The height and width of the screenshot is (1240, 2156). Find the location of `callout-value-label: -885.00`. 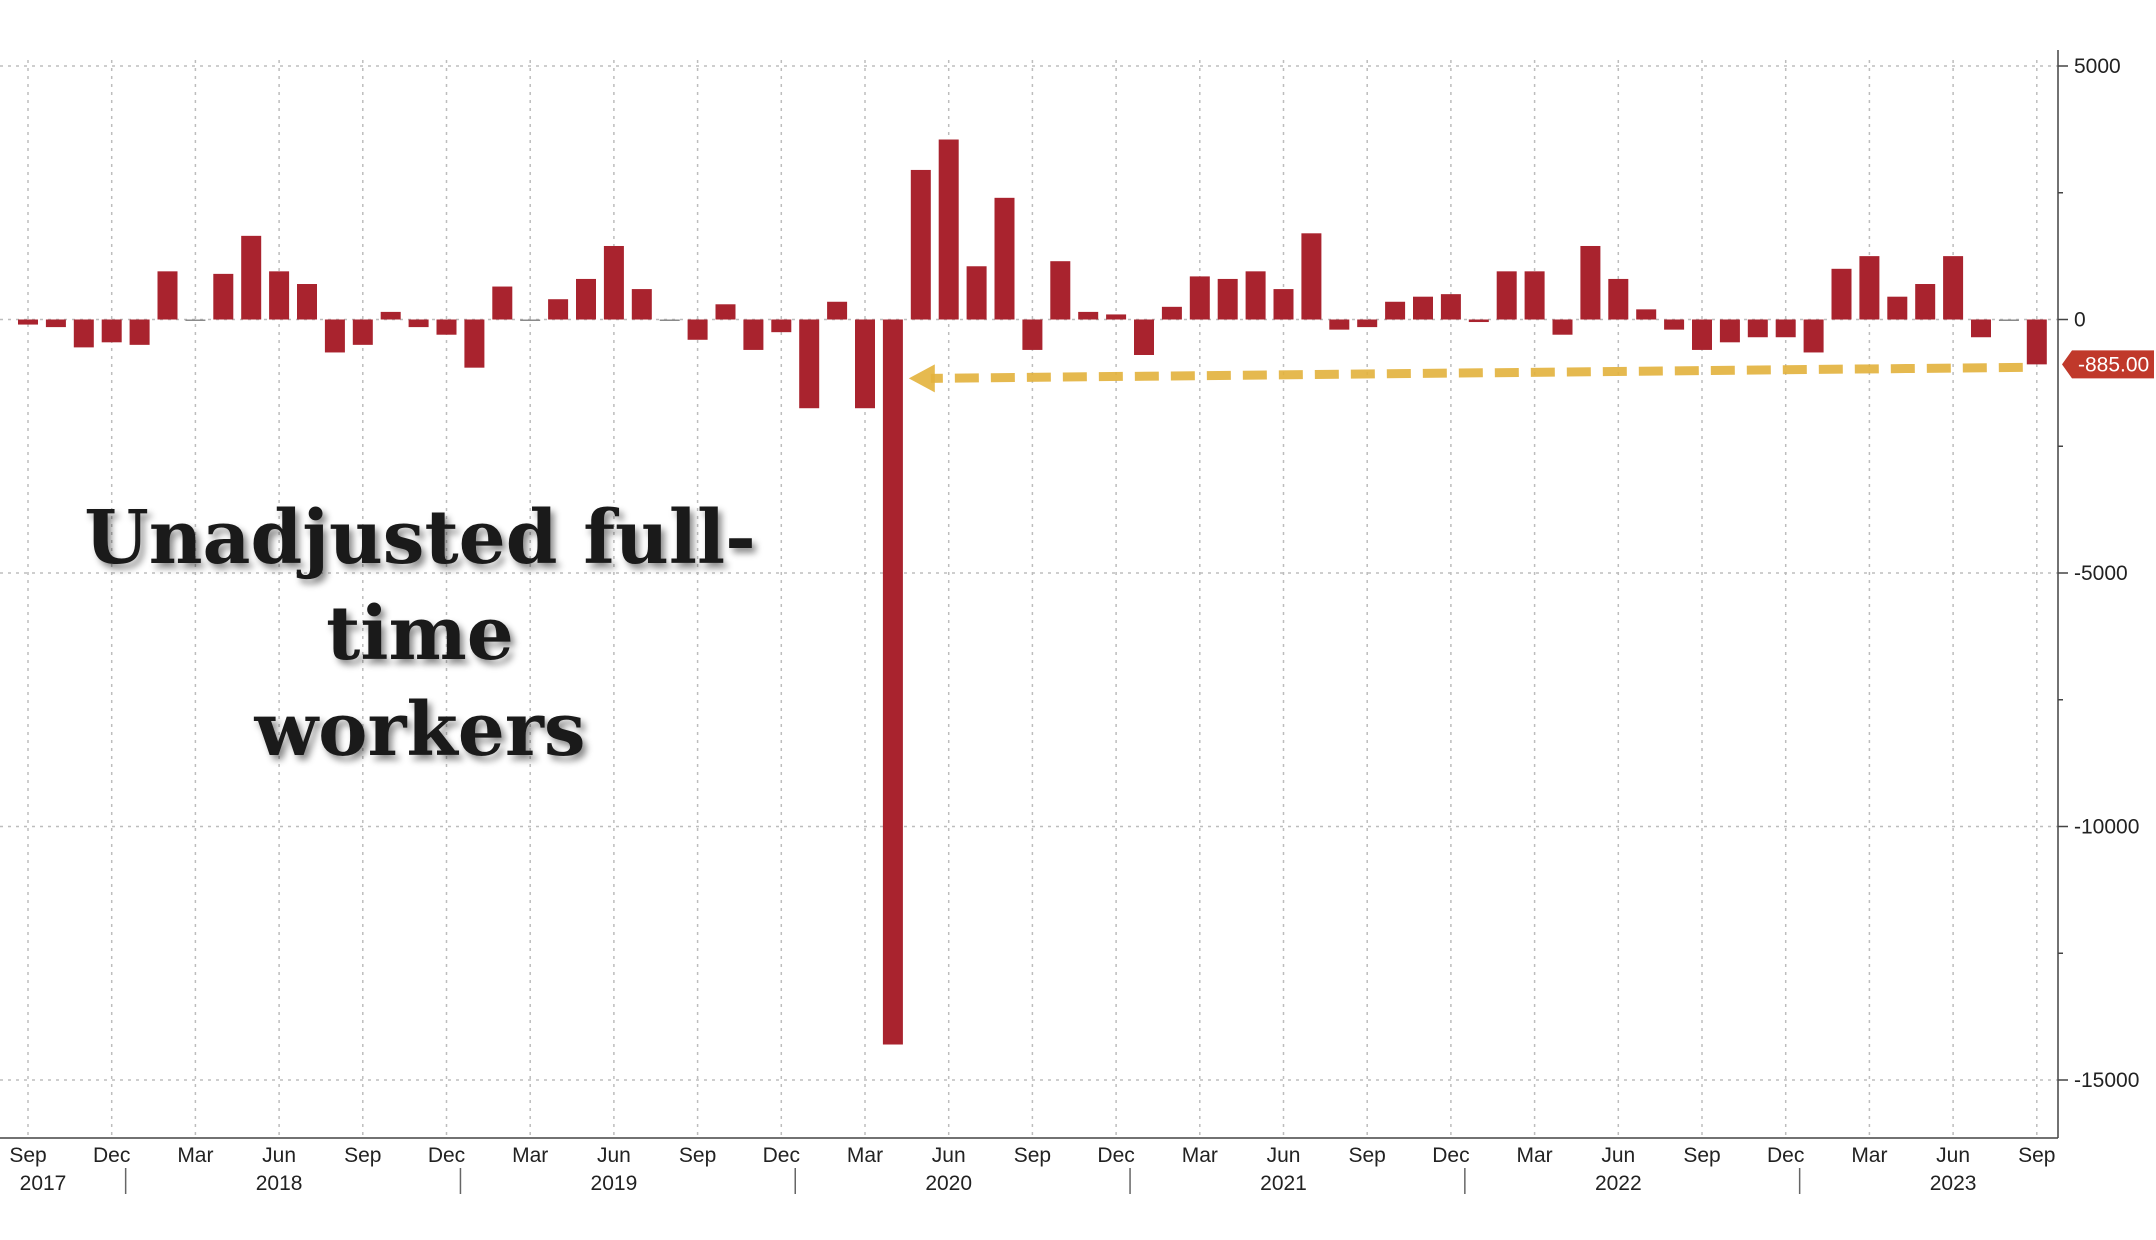

callout-value-label: -885.00 is located at coordinates (2113, 364).